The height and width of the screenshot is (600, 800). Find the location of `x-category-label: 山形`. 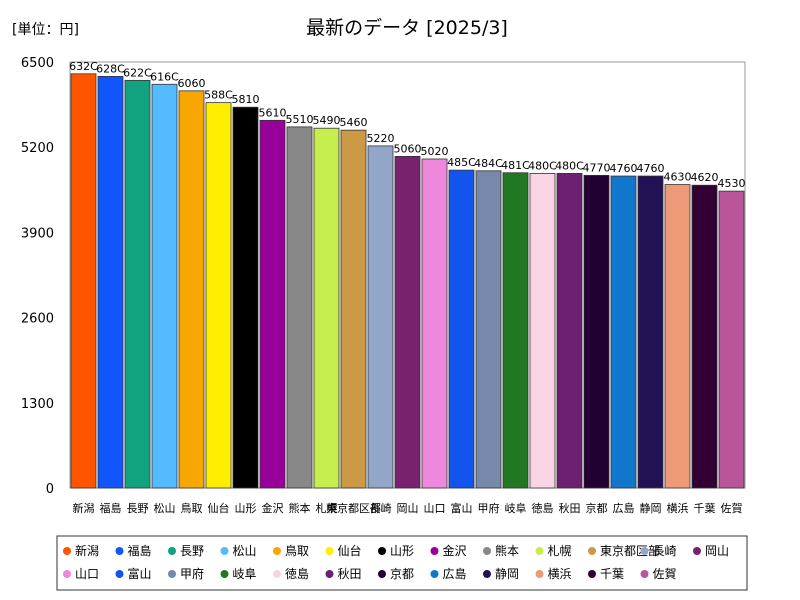

x-category-label: 山形 is located at coordinates (246, 508).